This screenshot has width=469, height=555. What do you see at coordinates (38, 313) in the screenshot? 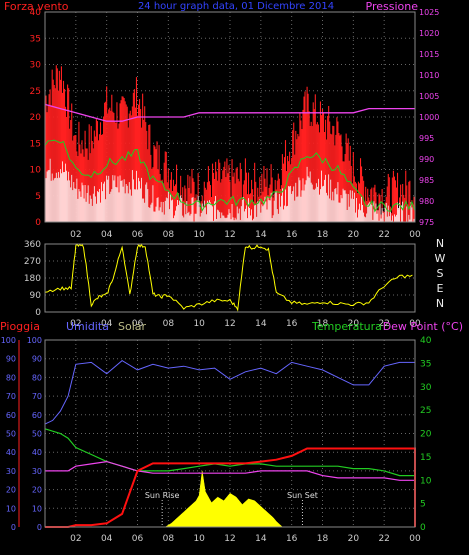
I see `direction-tick-label: 0` at bounding box center [38, 313].